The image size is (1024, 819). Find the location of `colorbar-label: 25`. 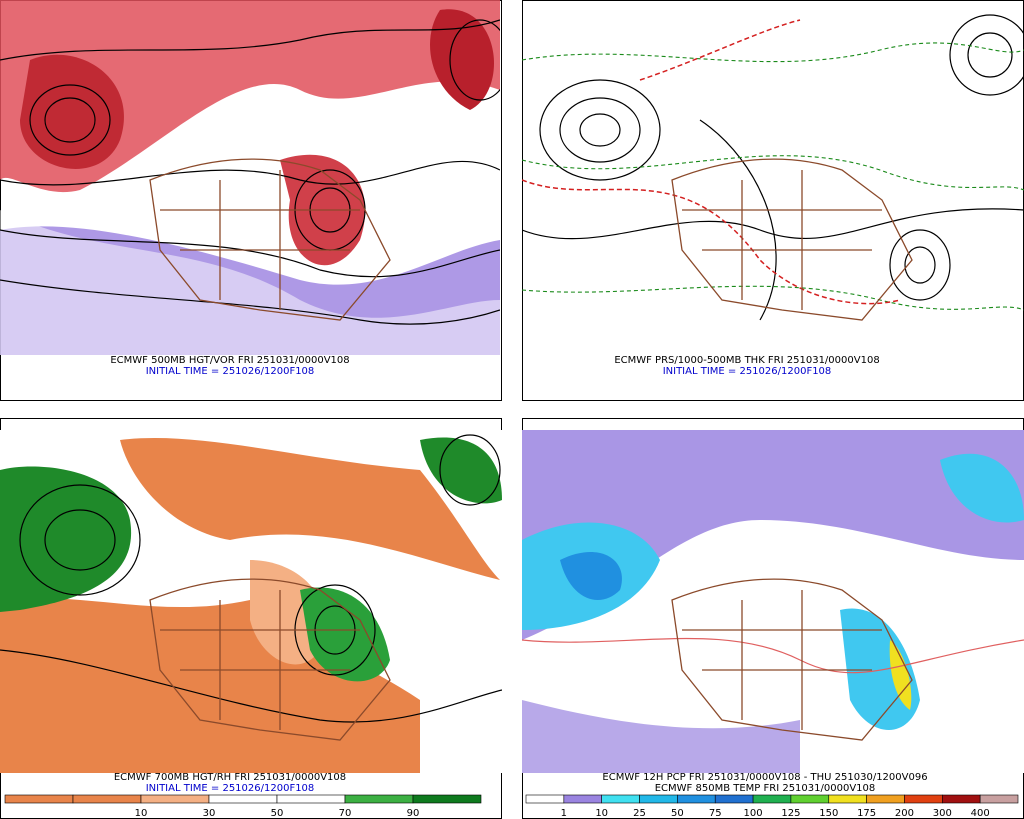

colorbar-label: 25 is located at coordinates (639, 813).